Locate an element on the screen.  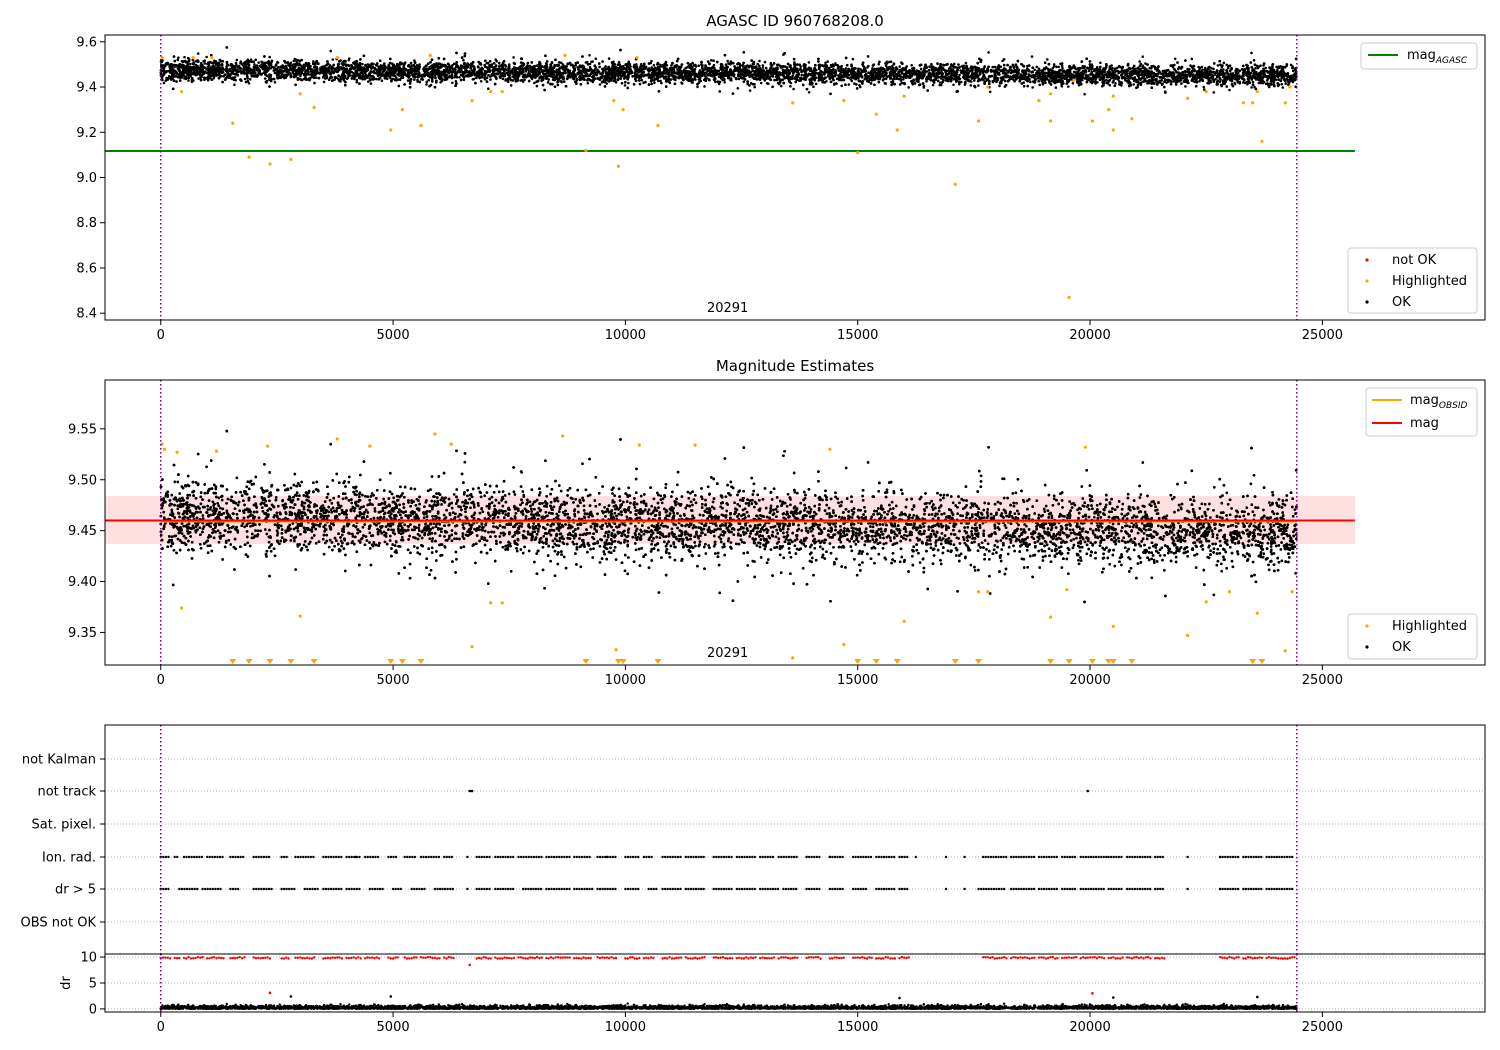
x-tick-label: 15000 is located at coordinates (857, 335).